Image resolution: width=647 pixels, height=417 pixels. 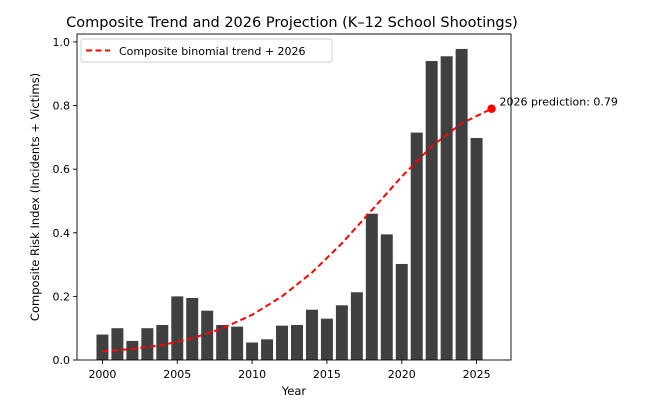 I want to click on bar-2011, so click(x=267, y=349).